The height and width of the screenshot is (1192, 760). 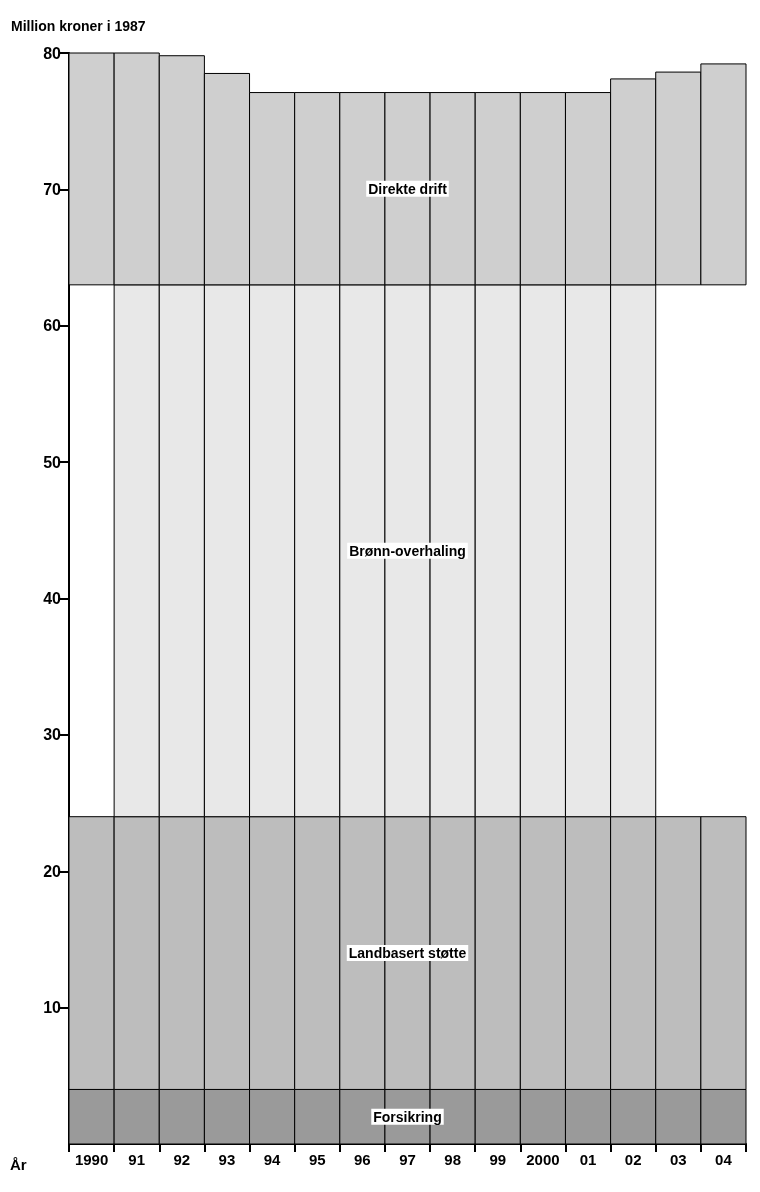 I want to click on series-label: Brønn-overhaling, so click(x=407, y=550).